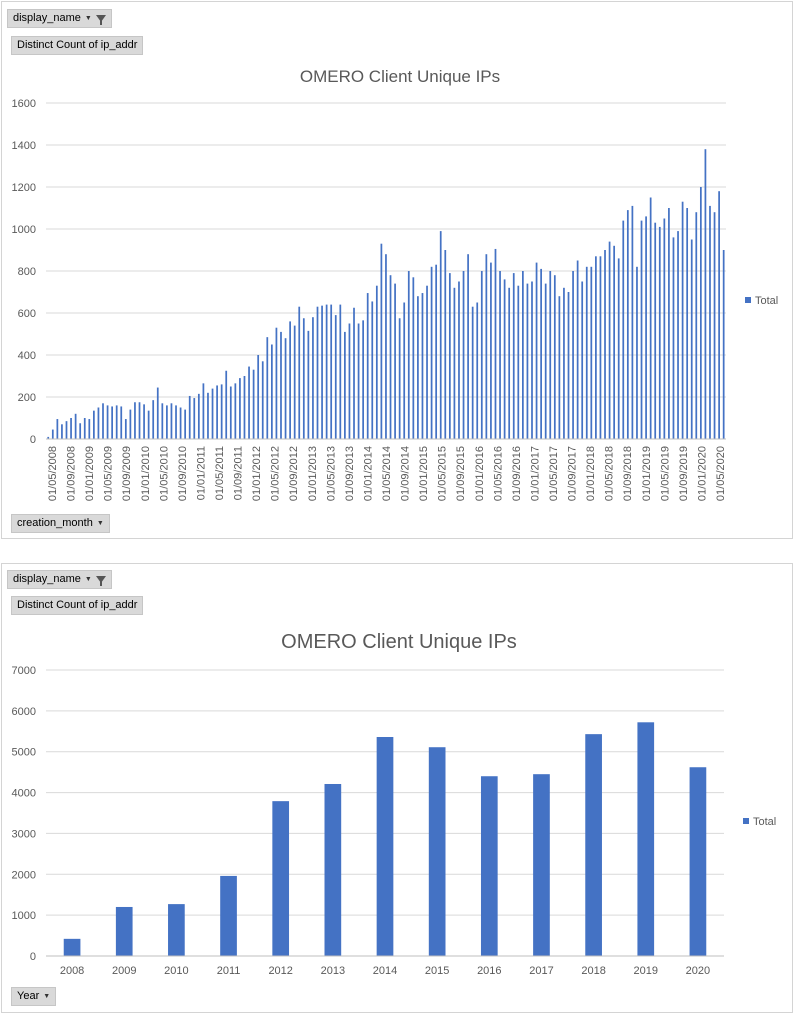  Describe the element at coordinates (201, 473) in the screenshot. I see `x-tick-label: 01/01/2011` at that location.